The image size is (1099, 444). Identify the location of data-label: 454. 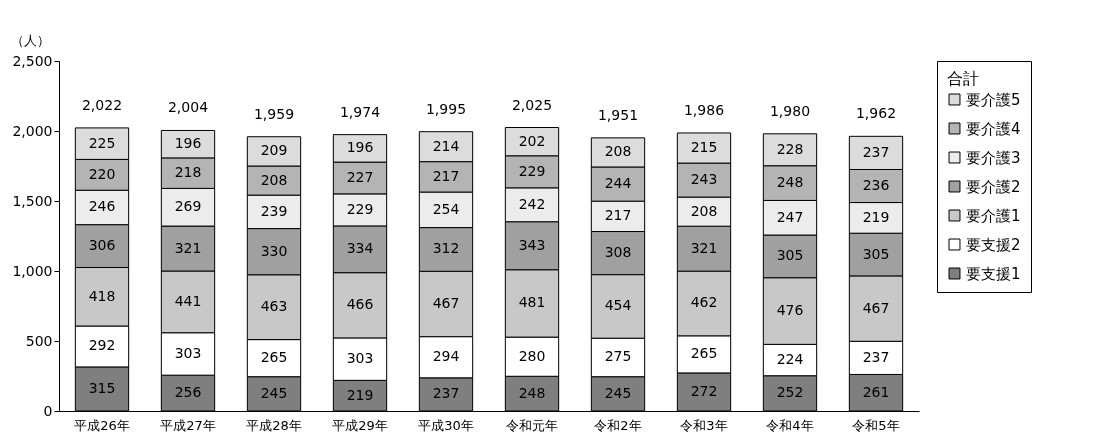
(618, 305).